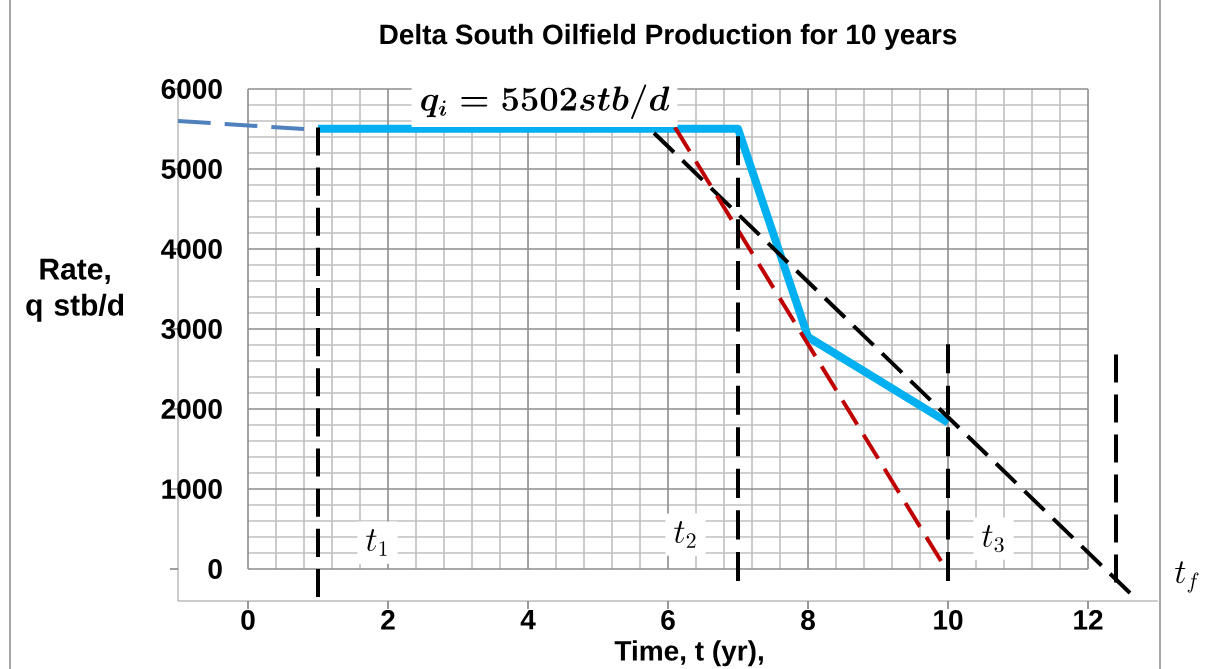  I want to click on y-tick-label: 6000, so click(191, 89).